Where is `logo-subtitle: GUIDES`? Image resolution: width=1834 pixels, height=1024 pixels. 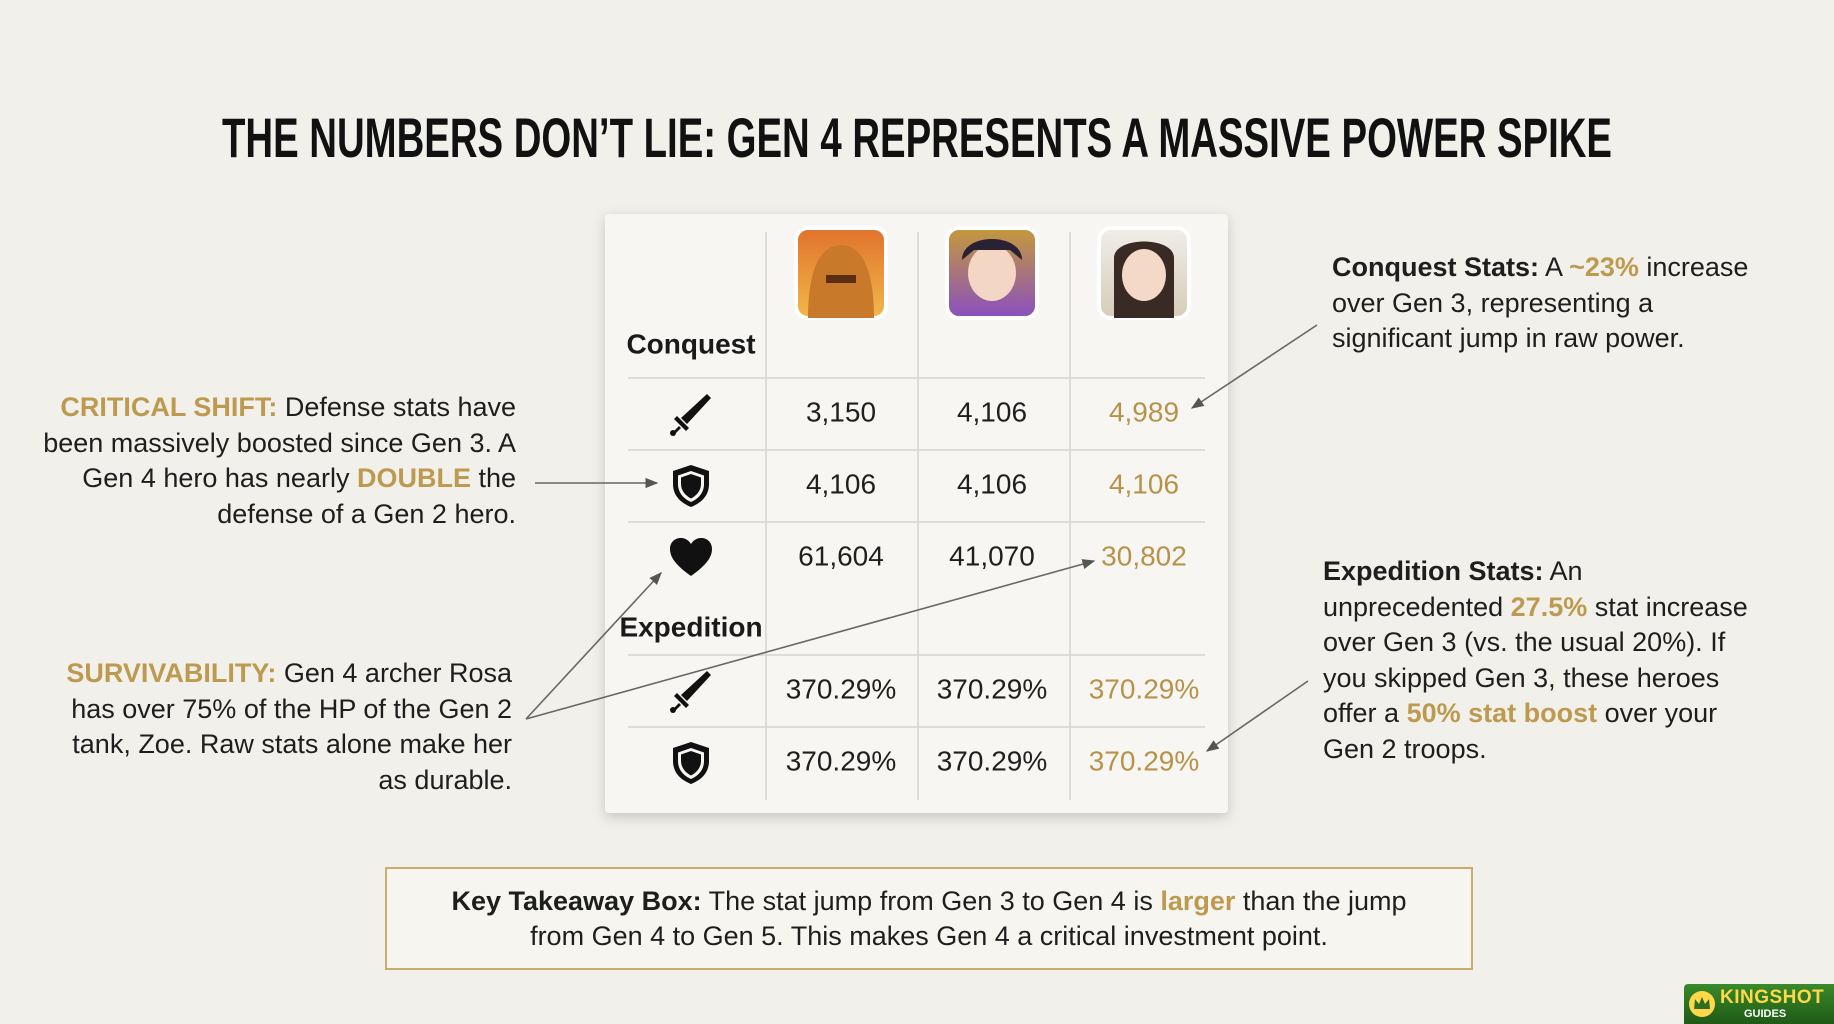 logo-subtitle: GUIDES is located at coordinates (1765, 1014).